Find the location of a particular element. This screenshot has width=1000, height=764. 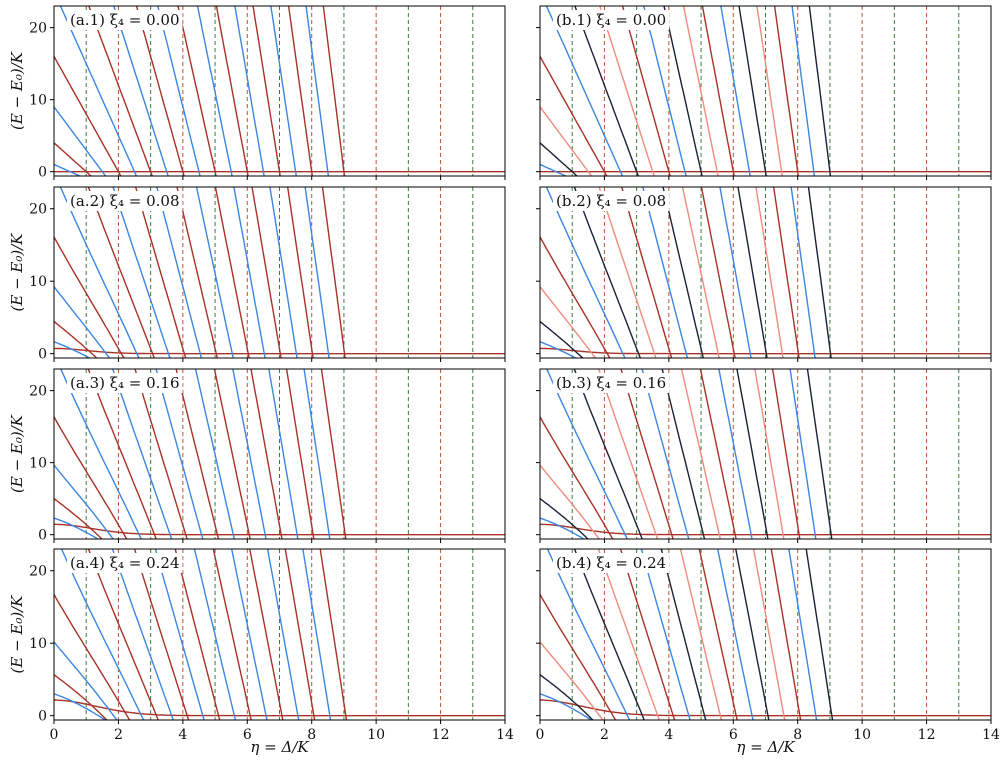

panel-4: (b.2) ξ₄ = 0.08 is located at coordinates (764, 274).